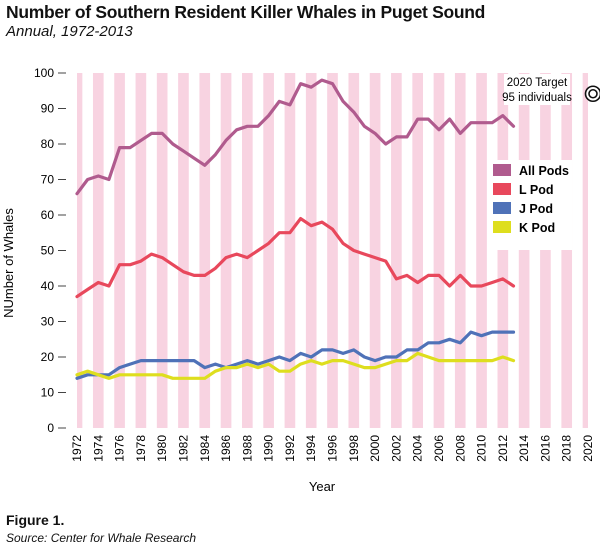 The width and height of the screenshot is (600, 551). I want to click on y-tick-label-70: 70, so click(48, 180).